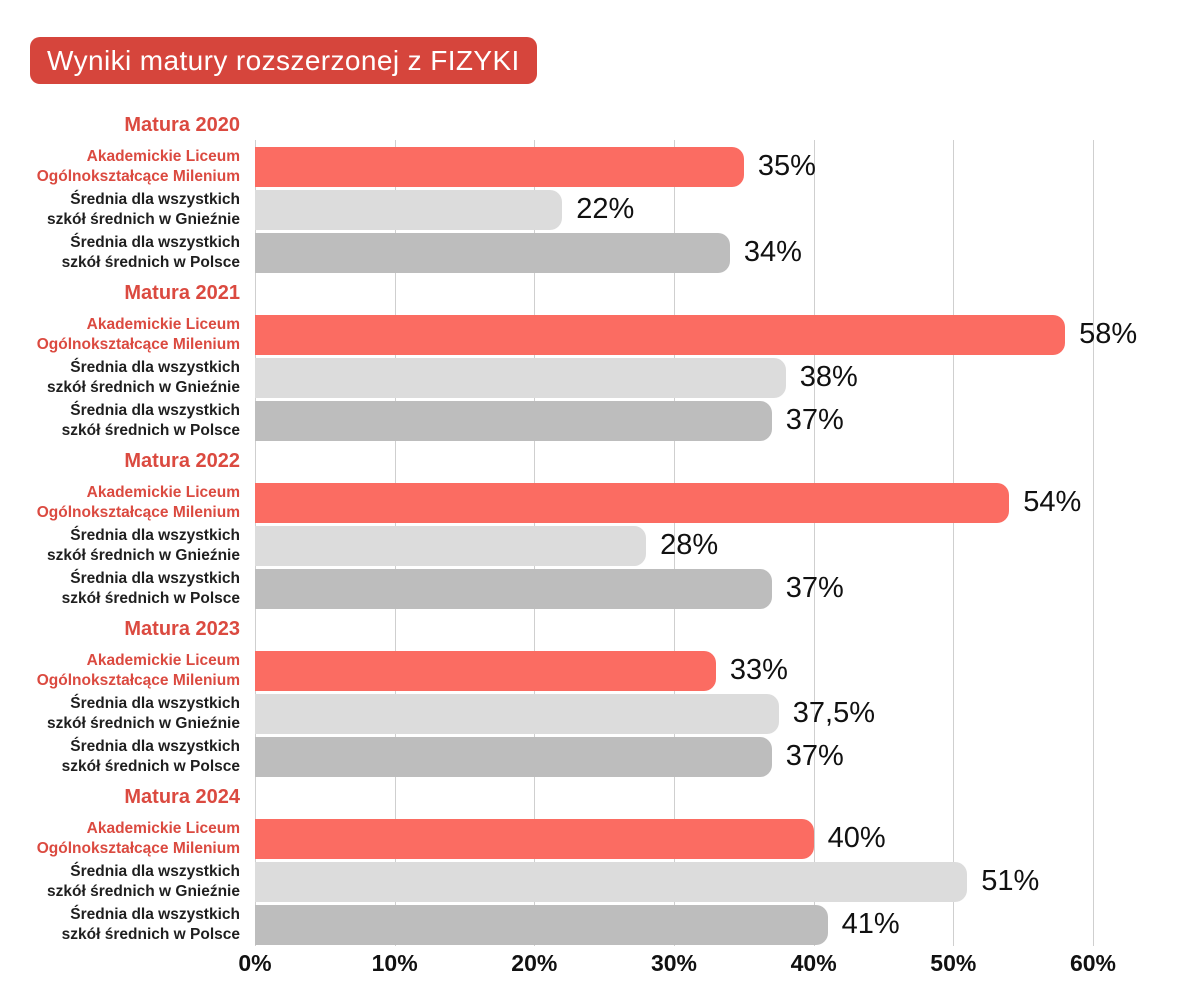  I want to click on bar-track: 28%, so click(674, 545).